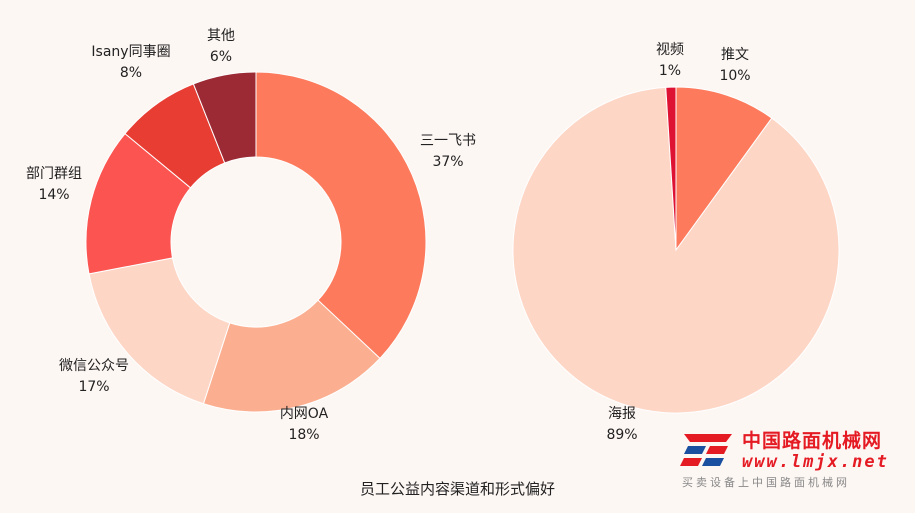  I want to click on watermark-name: 中国路面机械网, so click(812, 441).